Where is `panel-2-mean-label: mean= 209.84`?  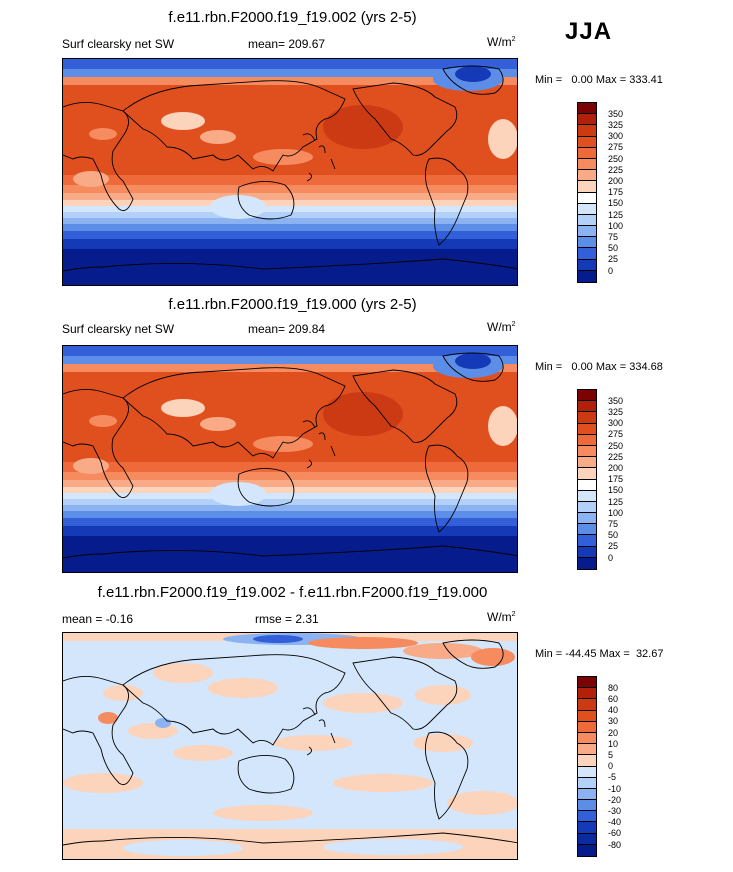 panel-2-mean-label: mean= 209.84 is located at coordinates (287, 329).